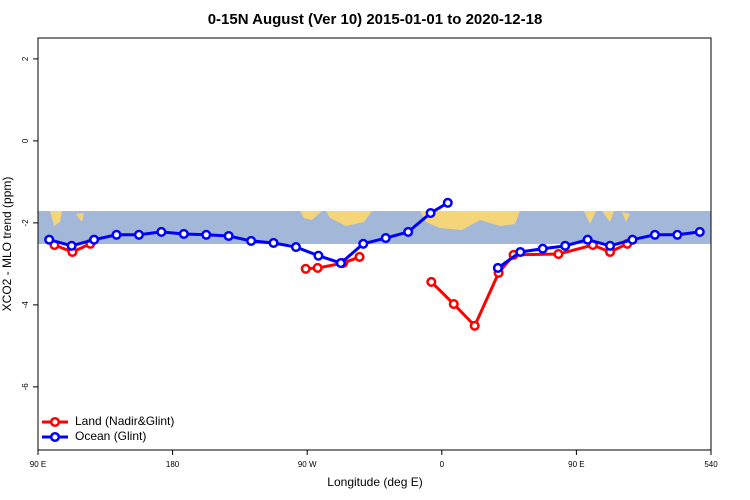 This screenshot has width=750, height=500. I want to click on y-tick-label: -4, so click(25, 305).